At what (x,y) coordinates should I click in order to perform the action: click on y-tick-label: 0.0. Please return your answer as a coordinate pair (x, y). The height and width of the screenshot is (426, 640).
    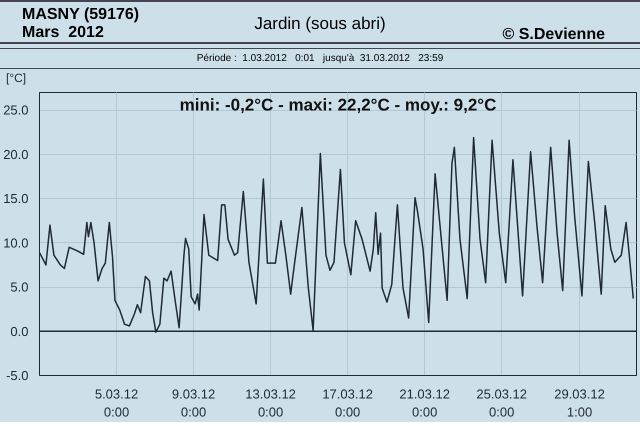
    Looking at the image, I should click on (19, 331).